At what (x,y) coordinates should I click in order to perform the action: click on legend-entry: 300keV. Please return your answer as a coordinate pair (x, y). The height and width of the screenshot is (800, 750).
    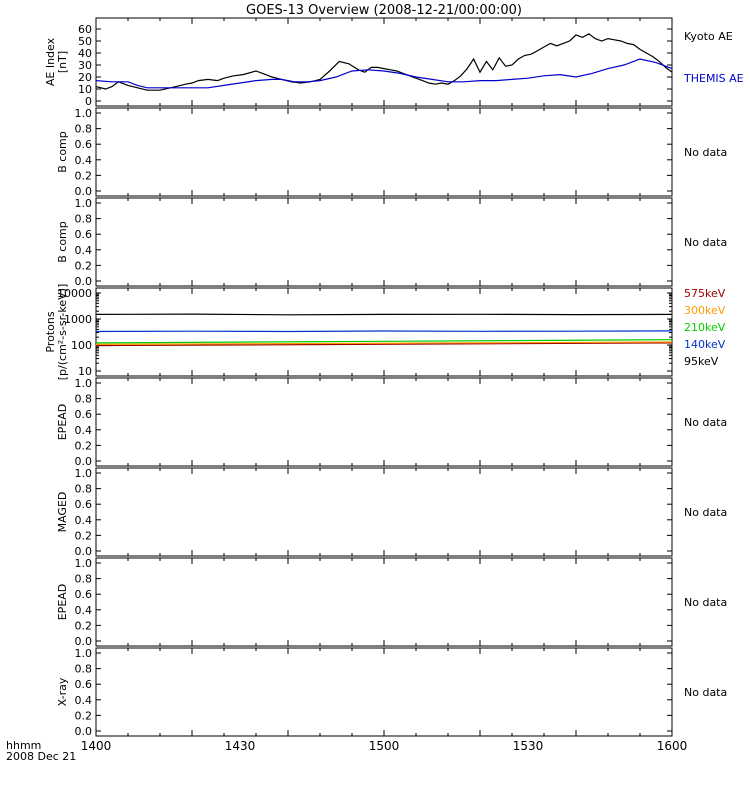
    Looking at the image, I should click on (705, 310).